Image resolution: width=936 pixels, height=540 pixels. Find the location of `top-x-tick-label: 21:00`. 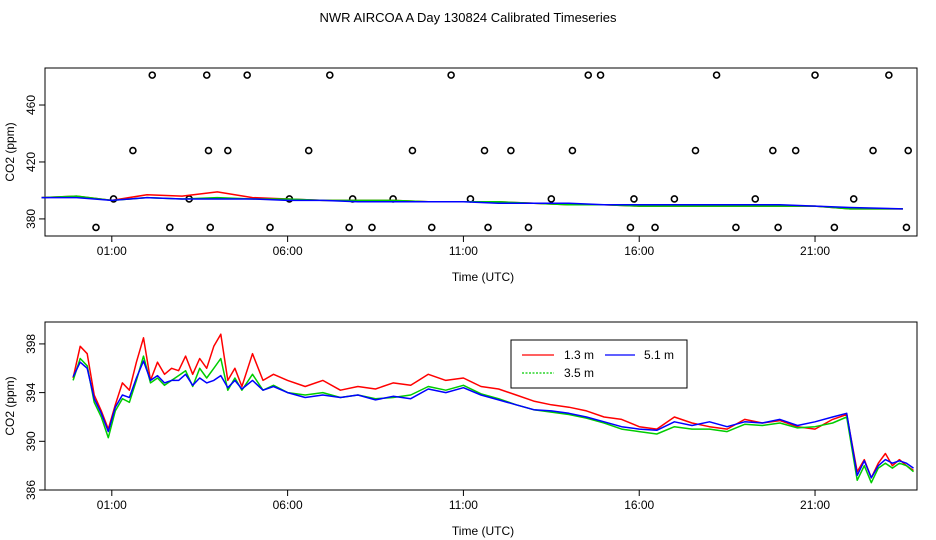

top-x-tick-label: 21:00 is located at coordinates (815, 251).